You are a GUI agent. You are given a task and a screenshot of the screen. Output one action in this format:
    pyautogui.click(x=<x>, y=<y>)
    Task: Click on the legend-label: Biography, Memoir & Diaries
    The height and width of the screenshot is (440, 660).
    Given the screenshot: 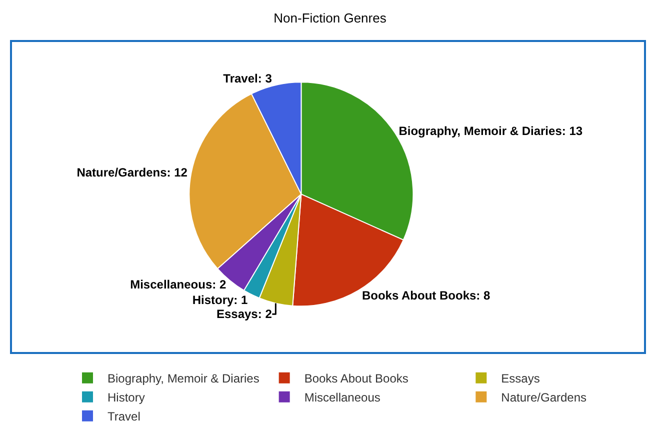 What is the action you would take?
    pyautogui.click(x=184, y=379)
    